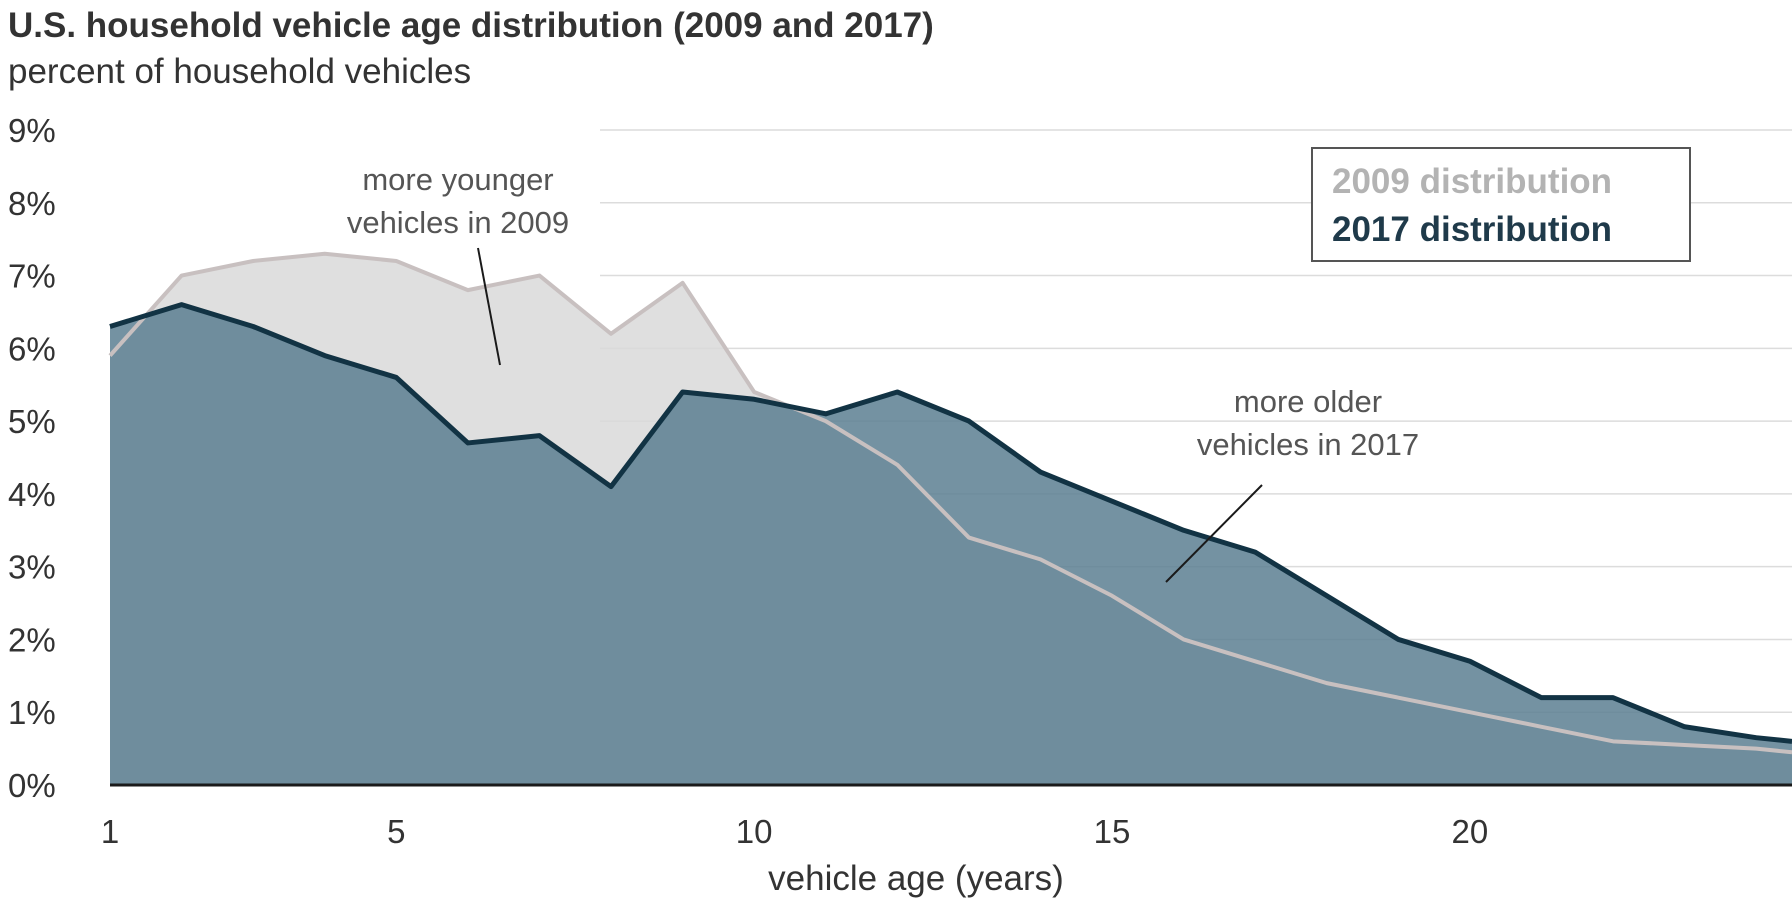 The height and width of the screenshot is (904, 1792). What do you see at coordinates (1472, 181) in the screenshot?
I see `legend-item-2009: 2009 distribution` at bounding box center [1472, 181].